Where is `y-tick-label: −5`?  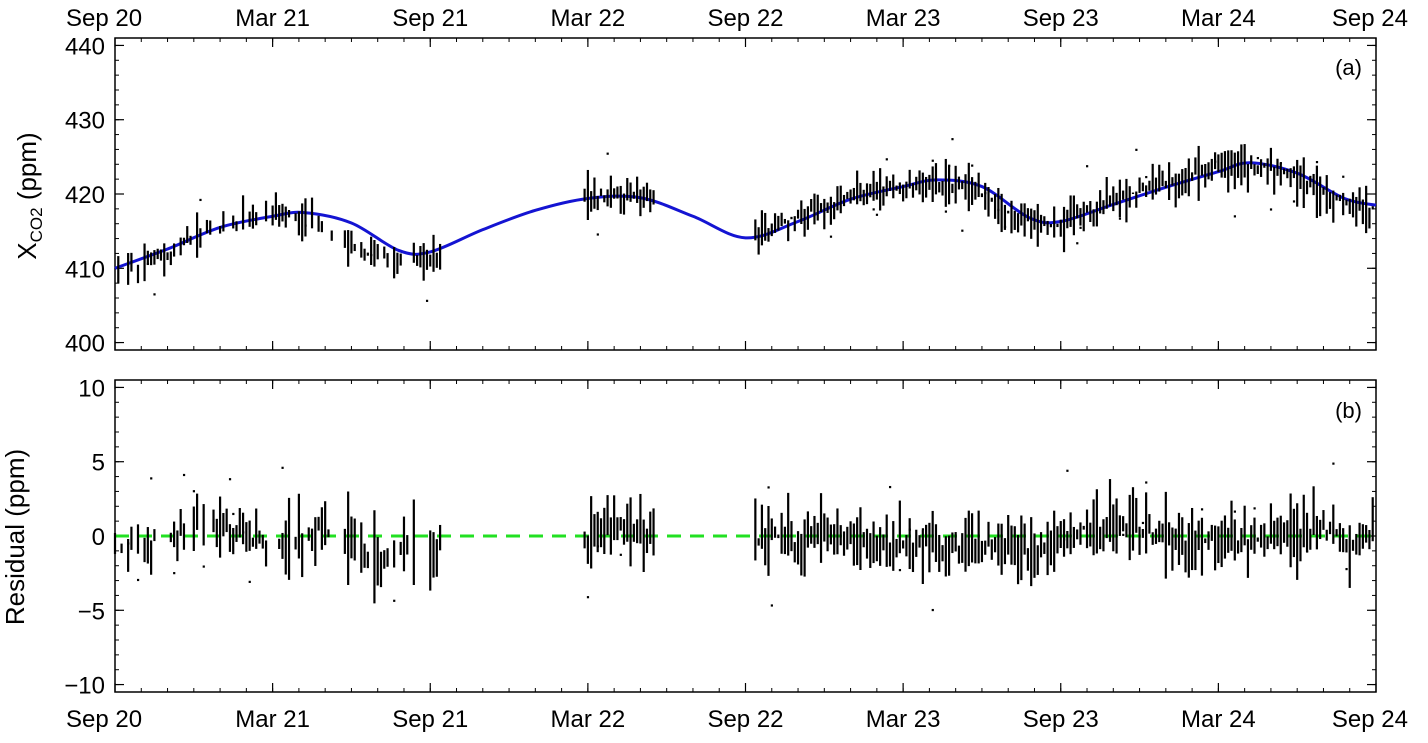
y-tick-label: −5 is located at coordinates (91, 611).